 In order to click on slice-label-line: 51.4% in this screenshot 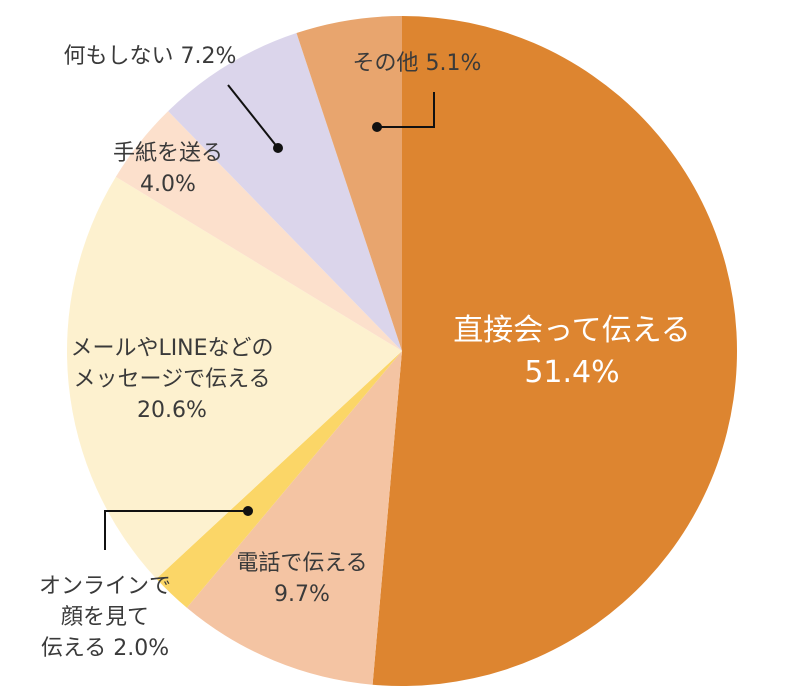, I will do `click(571, 372)`.